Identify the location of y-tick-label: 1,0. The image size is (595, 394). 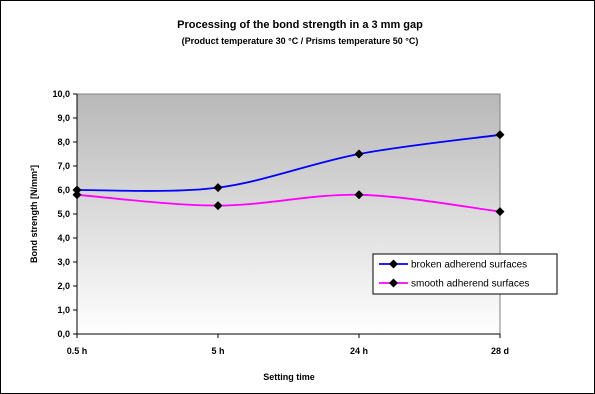
(63, 310).